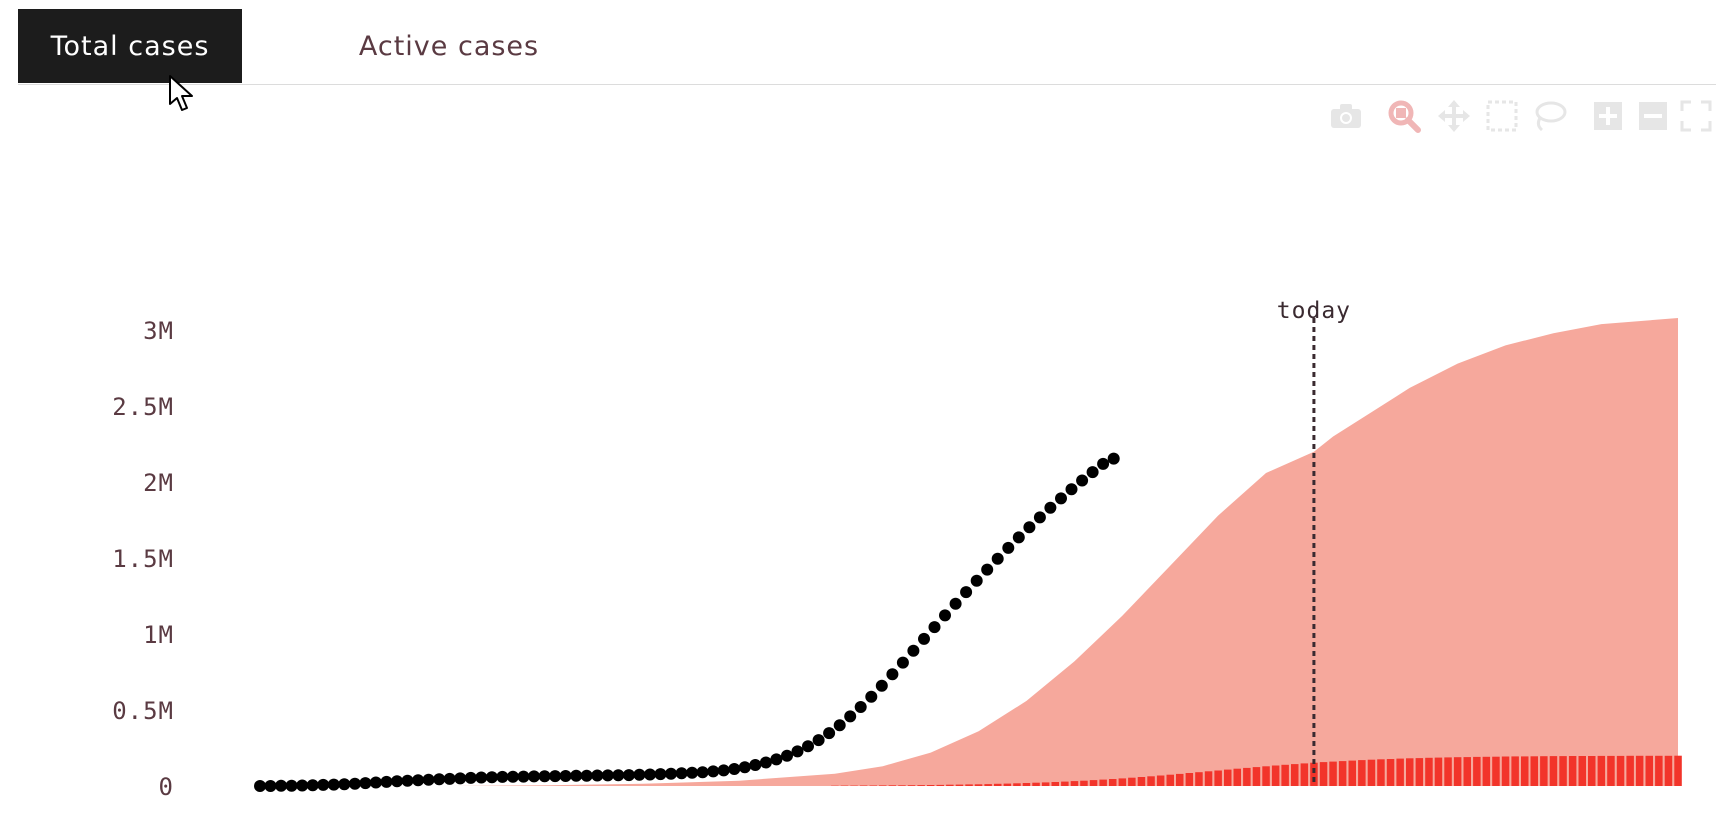  What do you see at coordinates (142, 559) in the screenshot?
I see `y-axis-ticks: 0 0.5M 1M 1.5M 2M 2.5M 3M` at bounding box center [142, 559].